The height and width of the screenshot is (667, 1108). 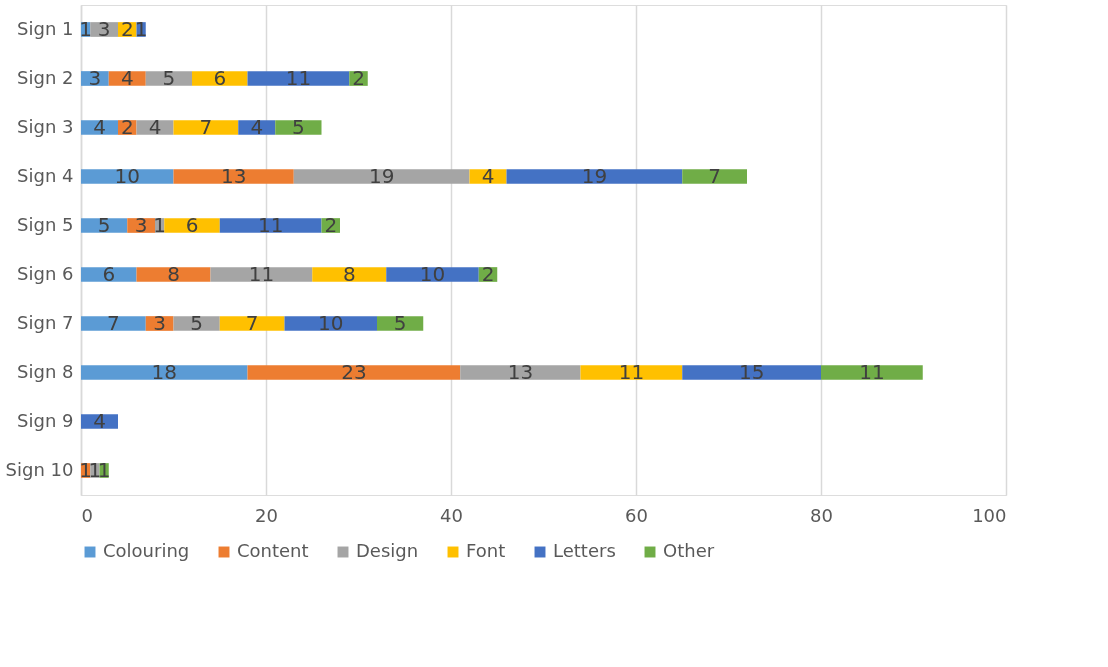 What do you see at coordinates (45, 28) in the screenshot?
I see `y-tick-label: Sign 1` at bounding box center [45, 28].